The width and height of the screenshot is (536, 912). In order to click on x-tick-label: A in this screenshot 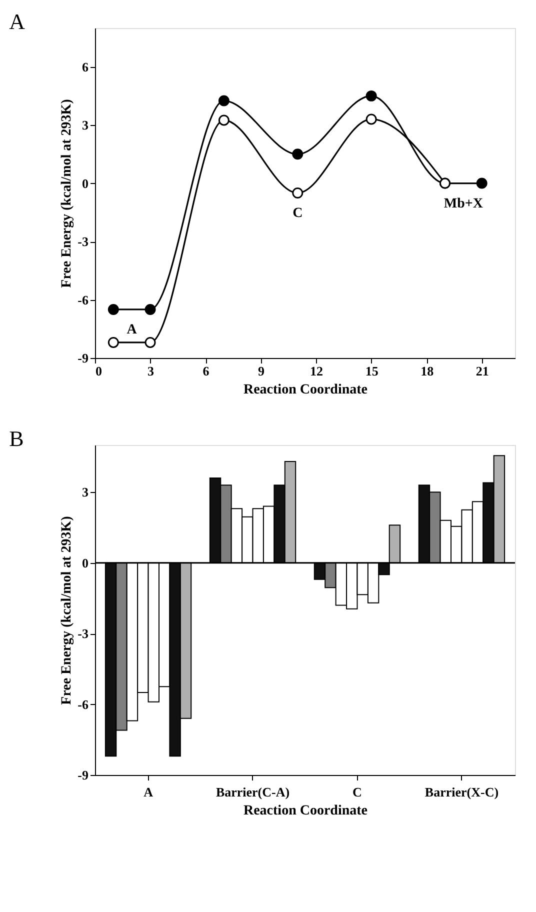, I will do `click(149, 792)`.